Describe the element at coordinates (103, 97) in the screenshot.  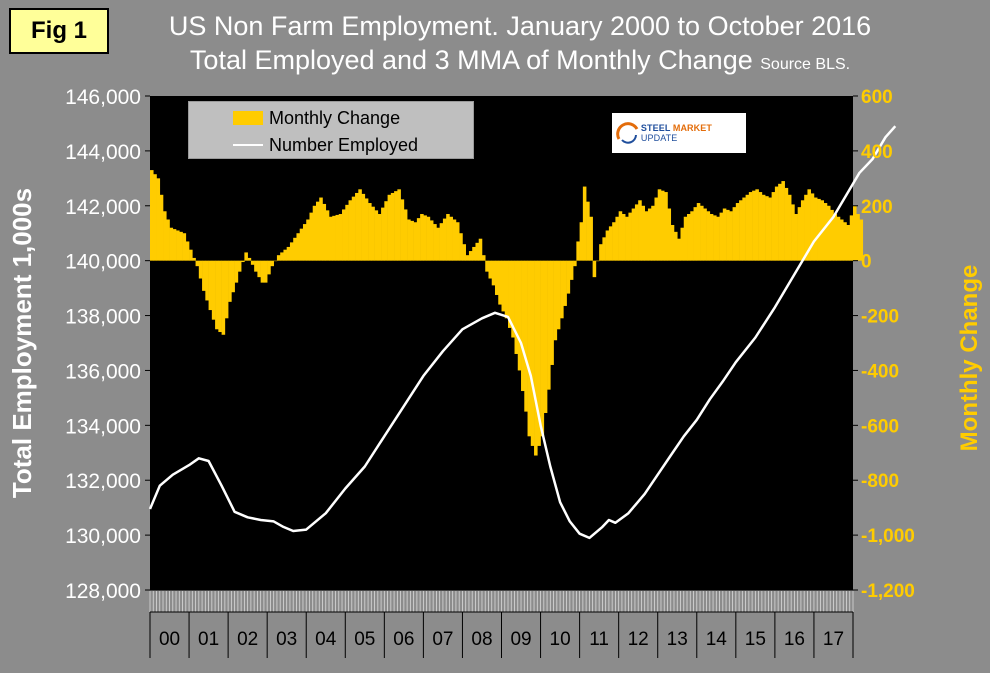
I see `y-tick-label: 146,000` at that location.